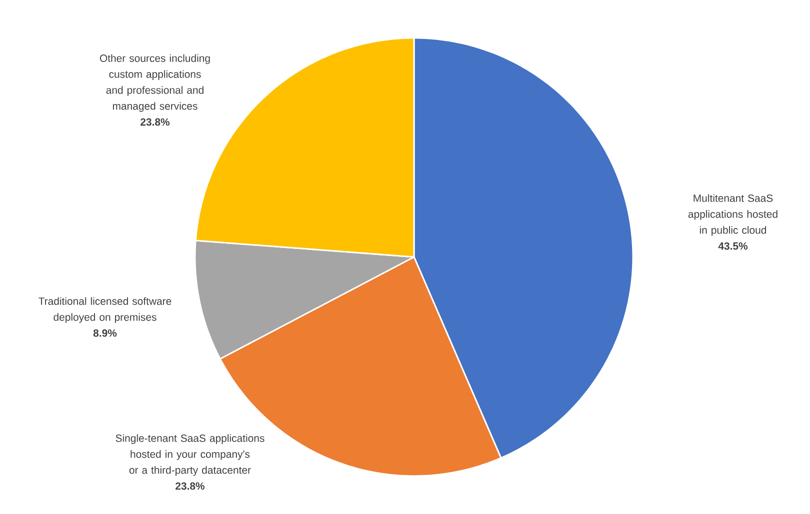 This screenshot has height=514, width=810. What do you see at coordinates (105, 333) in the screenshot?
I see `data-label: 8.9%` at bounding box center [105, 333].